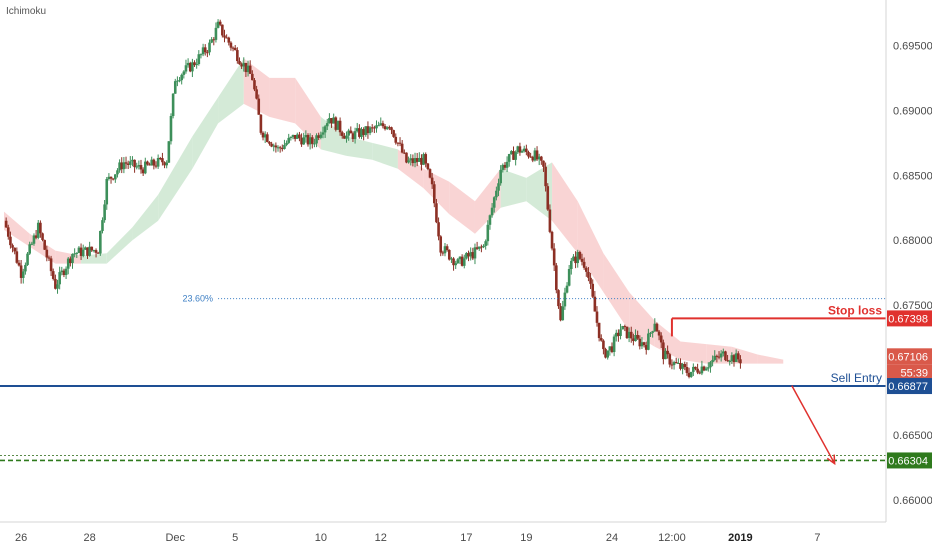 The height and width of the screenshot is (550, 932). Describe the element at coordinates (813, 424) in the screenshot. I see `projection-arrow-line` at that location.